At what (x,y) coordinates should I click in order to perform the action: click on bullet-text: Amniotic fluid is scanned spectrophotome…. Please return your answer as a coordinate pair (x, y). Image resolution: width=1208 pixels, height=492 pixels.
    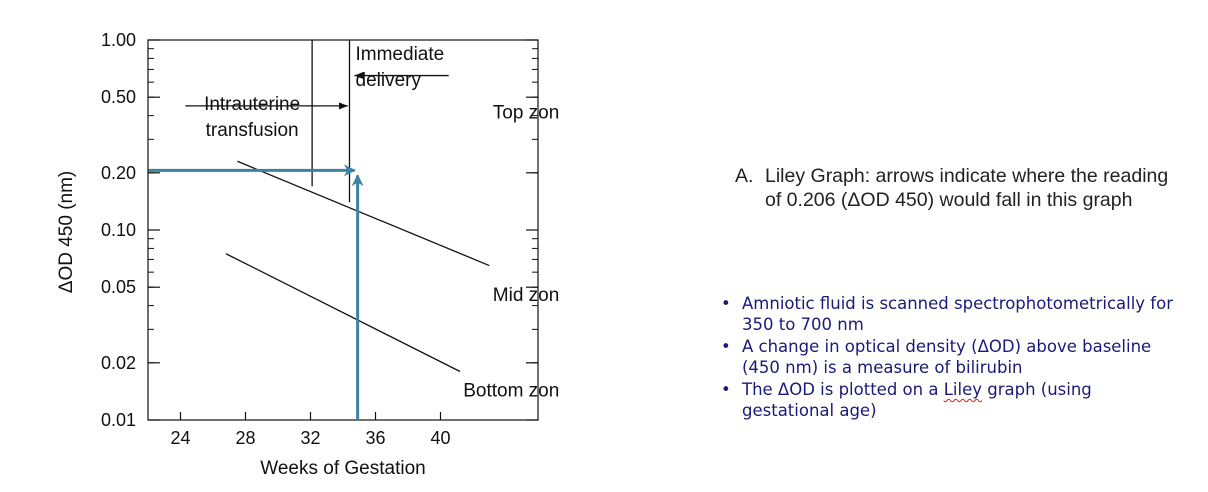
    Looking at the image, I should click on (957, 314).